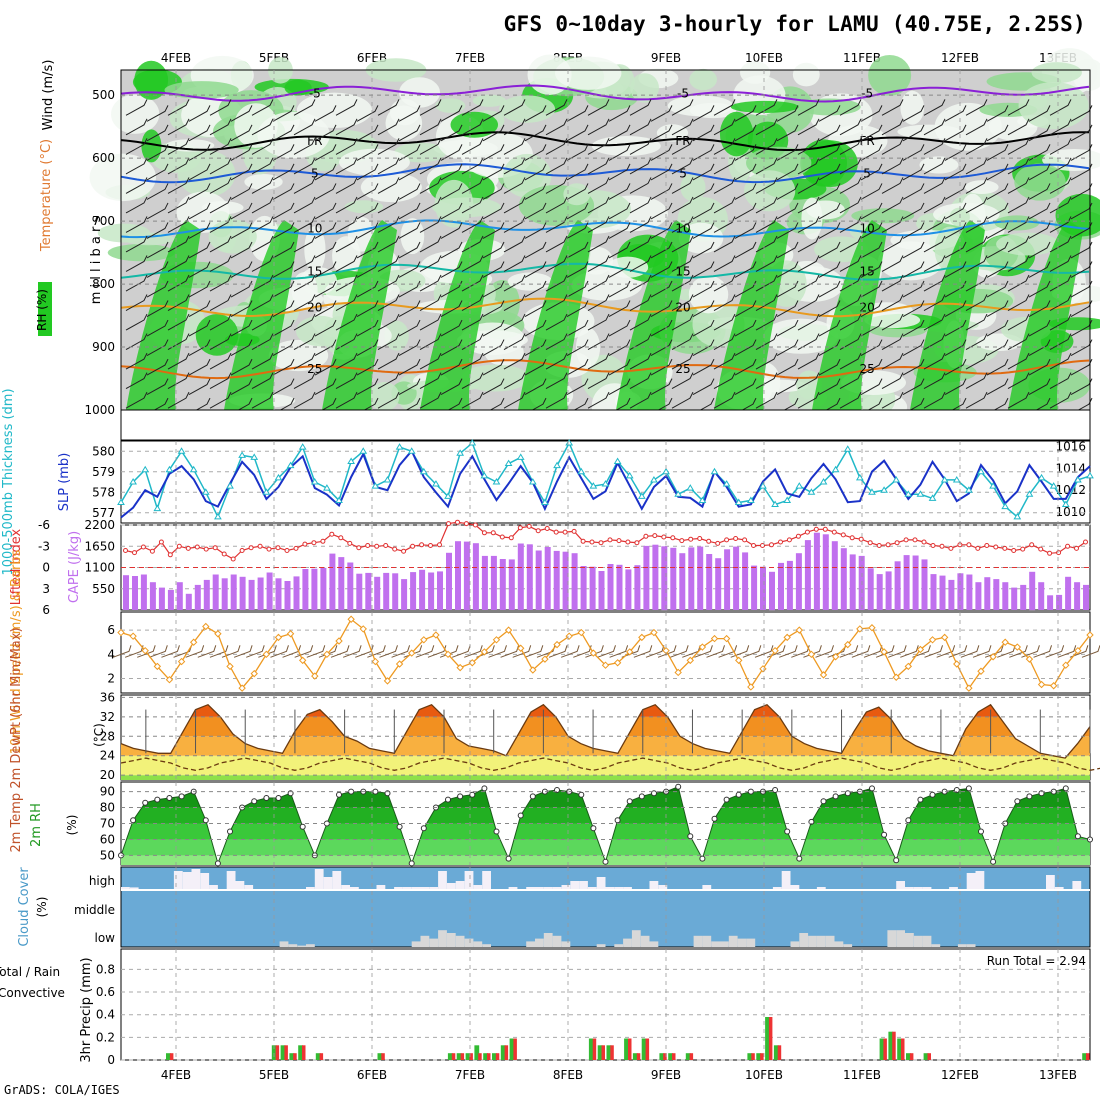  Describe the element at coordinates (103, 284) in the screenshot. I see `y-tick-label: 800` at that location.